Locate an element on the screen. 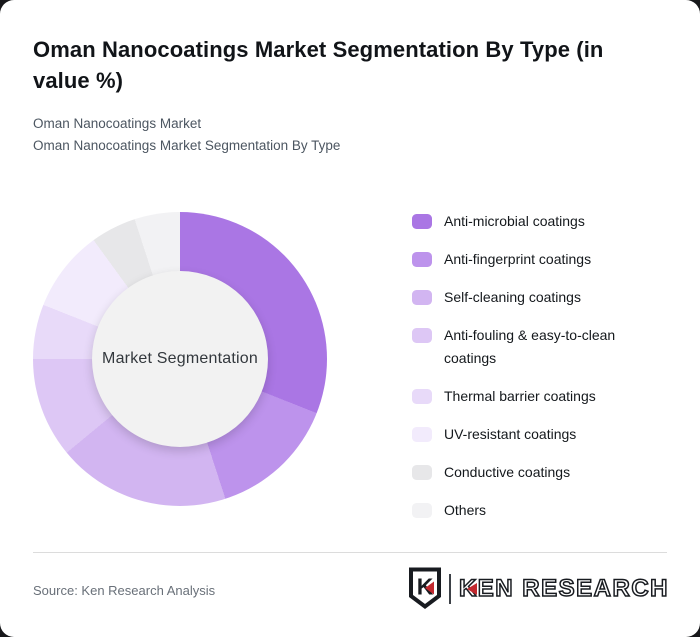 The image size is (700, 637). emblem-letter: K is located at coordinates (425, 587).